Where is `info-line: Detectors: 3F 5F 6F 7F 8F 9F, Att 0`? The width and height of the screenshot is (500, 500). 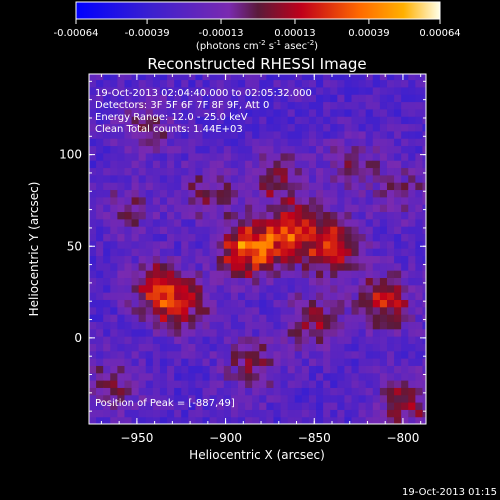 info-line: Detectors: 3F 5F 6F 7F 8F 9F, Att 0 is located at coordinates (182, 105).